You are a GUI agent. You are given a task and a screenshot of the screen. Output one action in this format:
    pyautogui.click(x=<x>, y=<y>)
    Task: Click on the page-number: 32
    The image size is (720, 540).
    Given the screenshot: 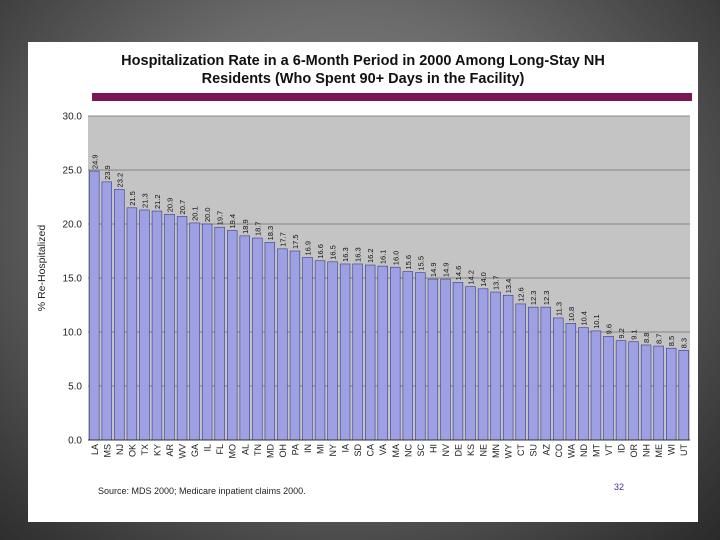 What is the action you would take?
    pyautogui.click(x=619, y=487)
    